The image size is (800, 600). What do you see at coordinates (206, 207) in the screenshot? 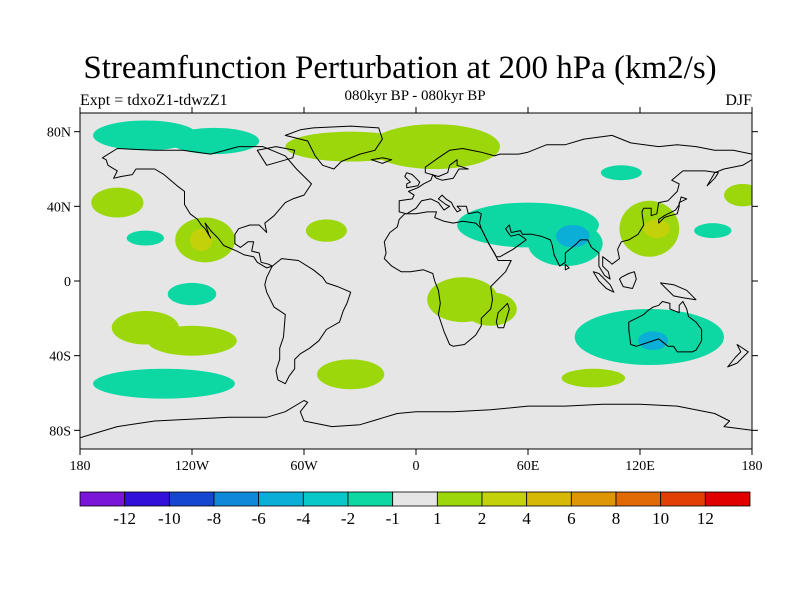
I see `coastline-north-america` at bounding box center [206, 207].